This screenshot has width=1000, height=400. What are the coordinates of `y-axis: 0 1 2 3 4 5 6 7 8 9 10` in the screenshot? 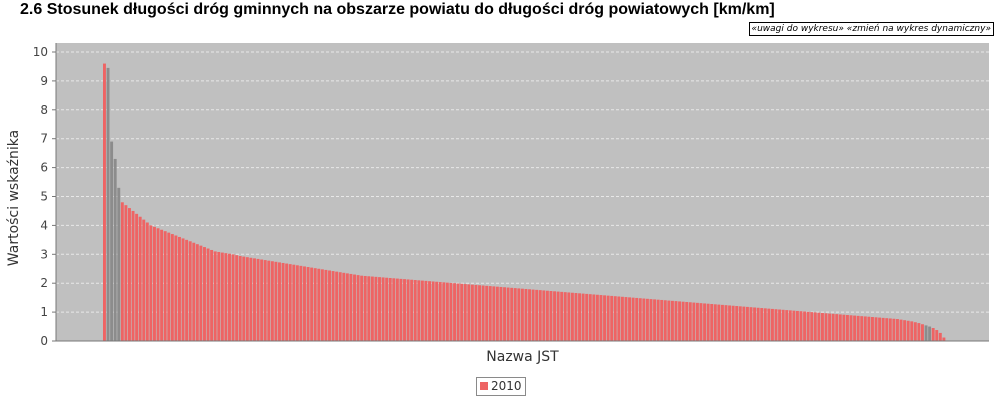 It's located at (45, 195).